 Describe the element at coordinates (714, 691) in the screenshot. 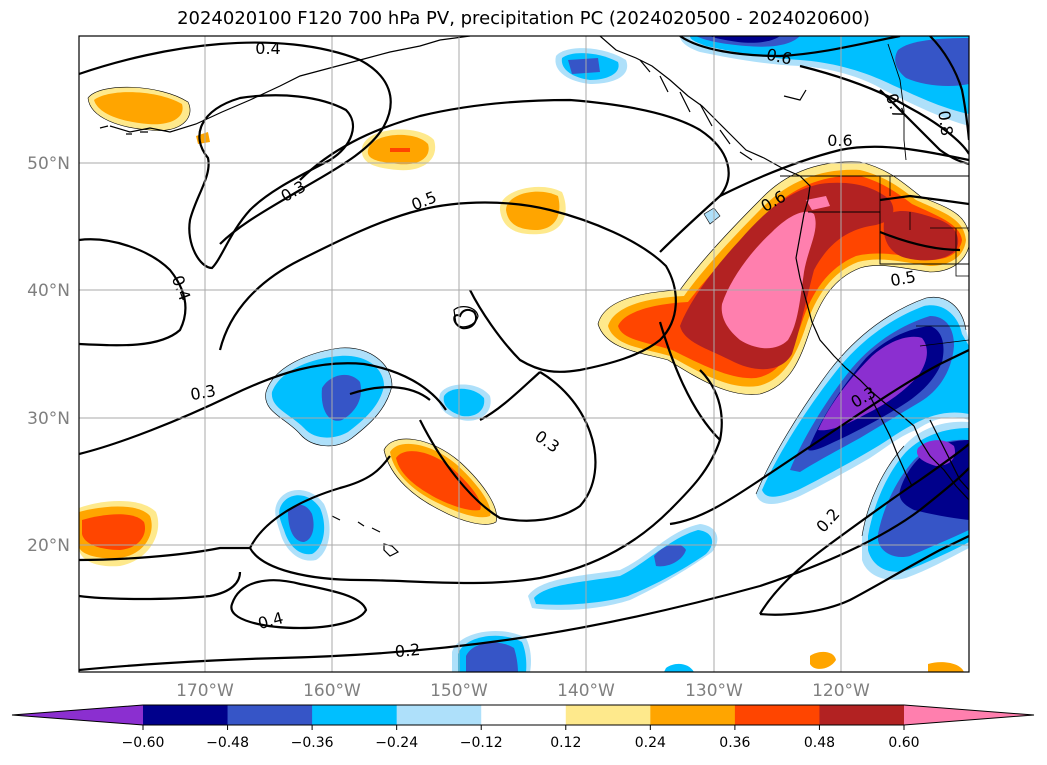

I see `lon-label-130w: 130°W` at that location.